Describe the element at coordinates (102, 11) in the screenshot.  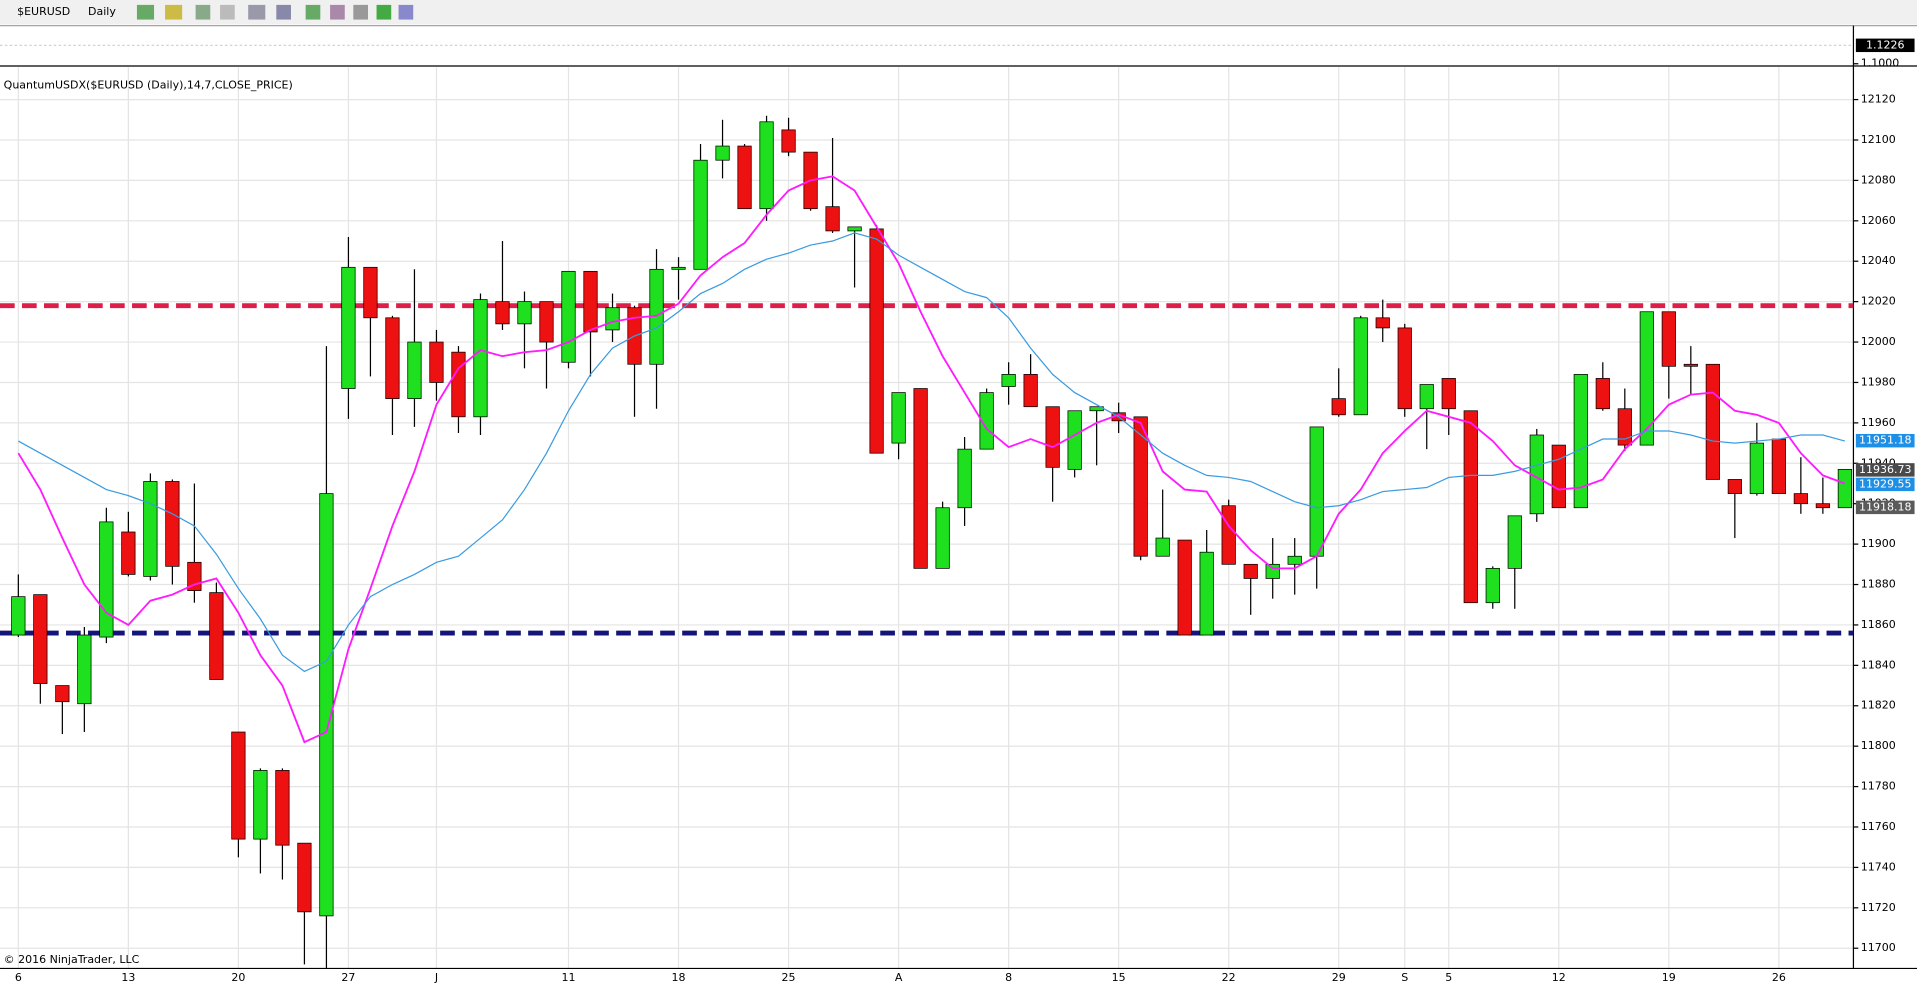
I see `interval: Daily` at that location.